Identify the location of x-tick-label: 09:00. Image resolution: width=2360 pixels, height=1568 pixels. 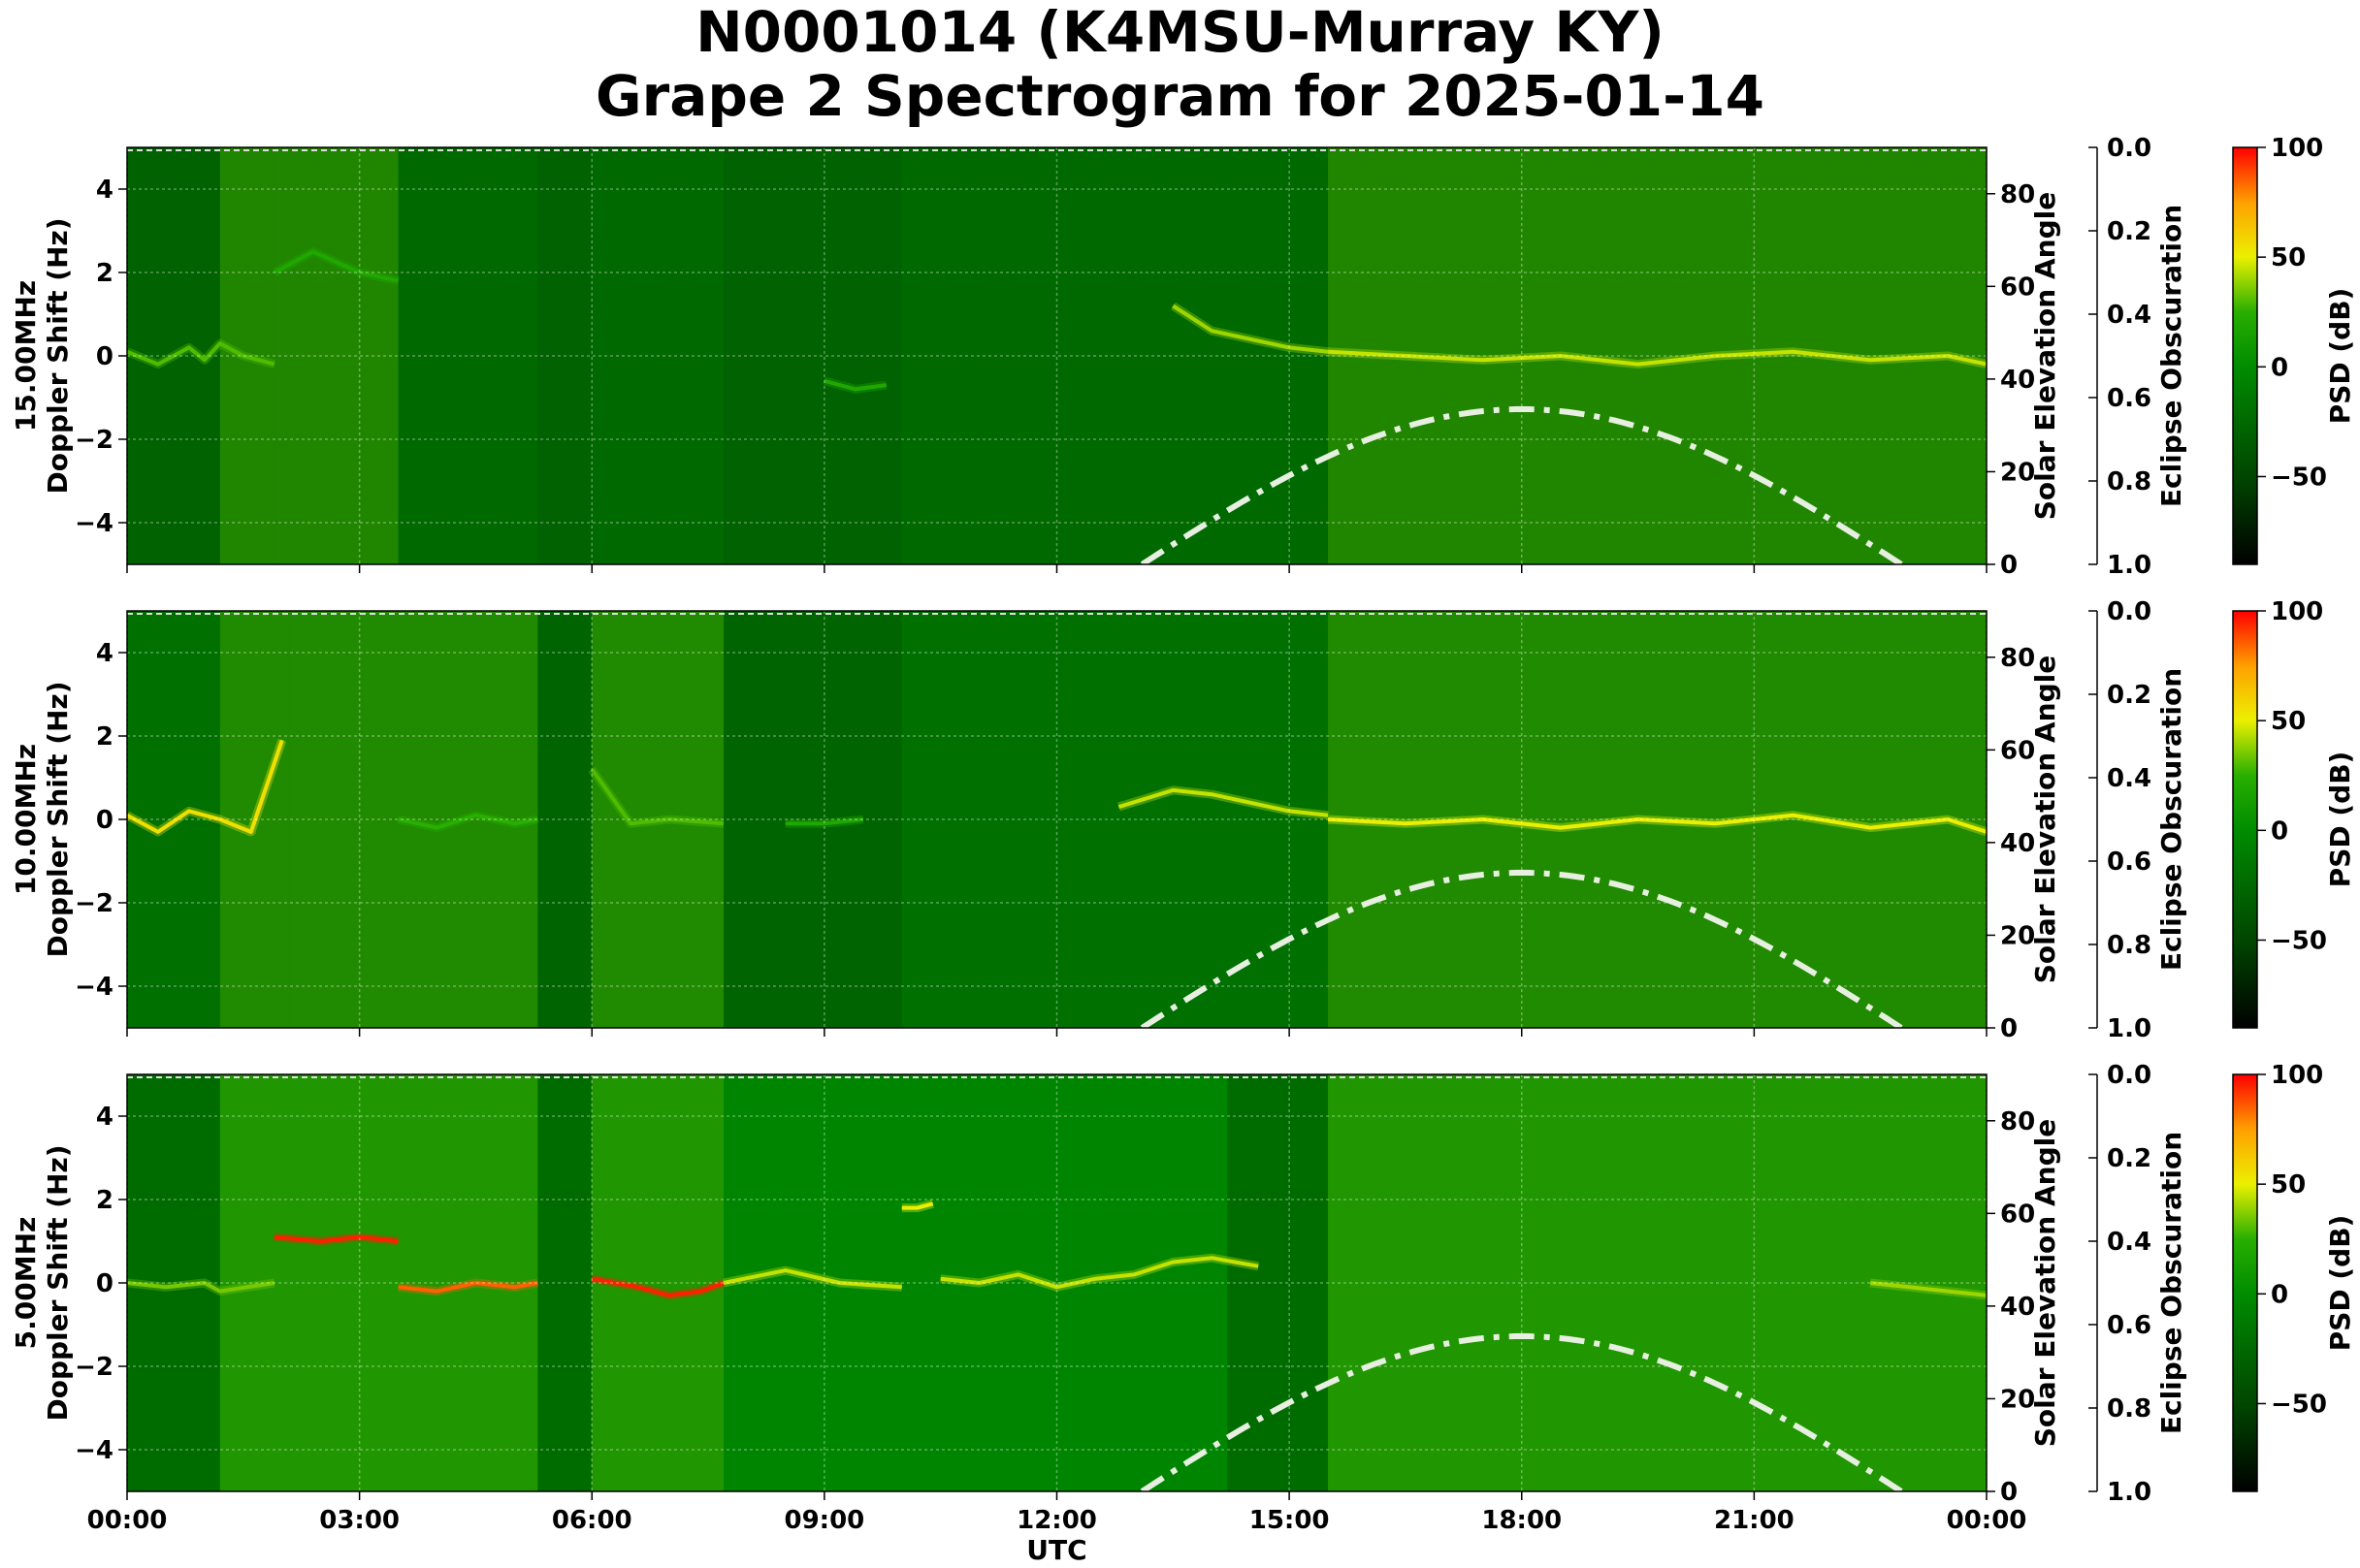
(824, 1520).